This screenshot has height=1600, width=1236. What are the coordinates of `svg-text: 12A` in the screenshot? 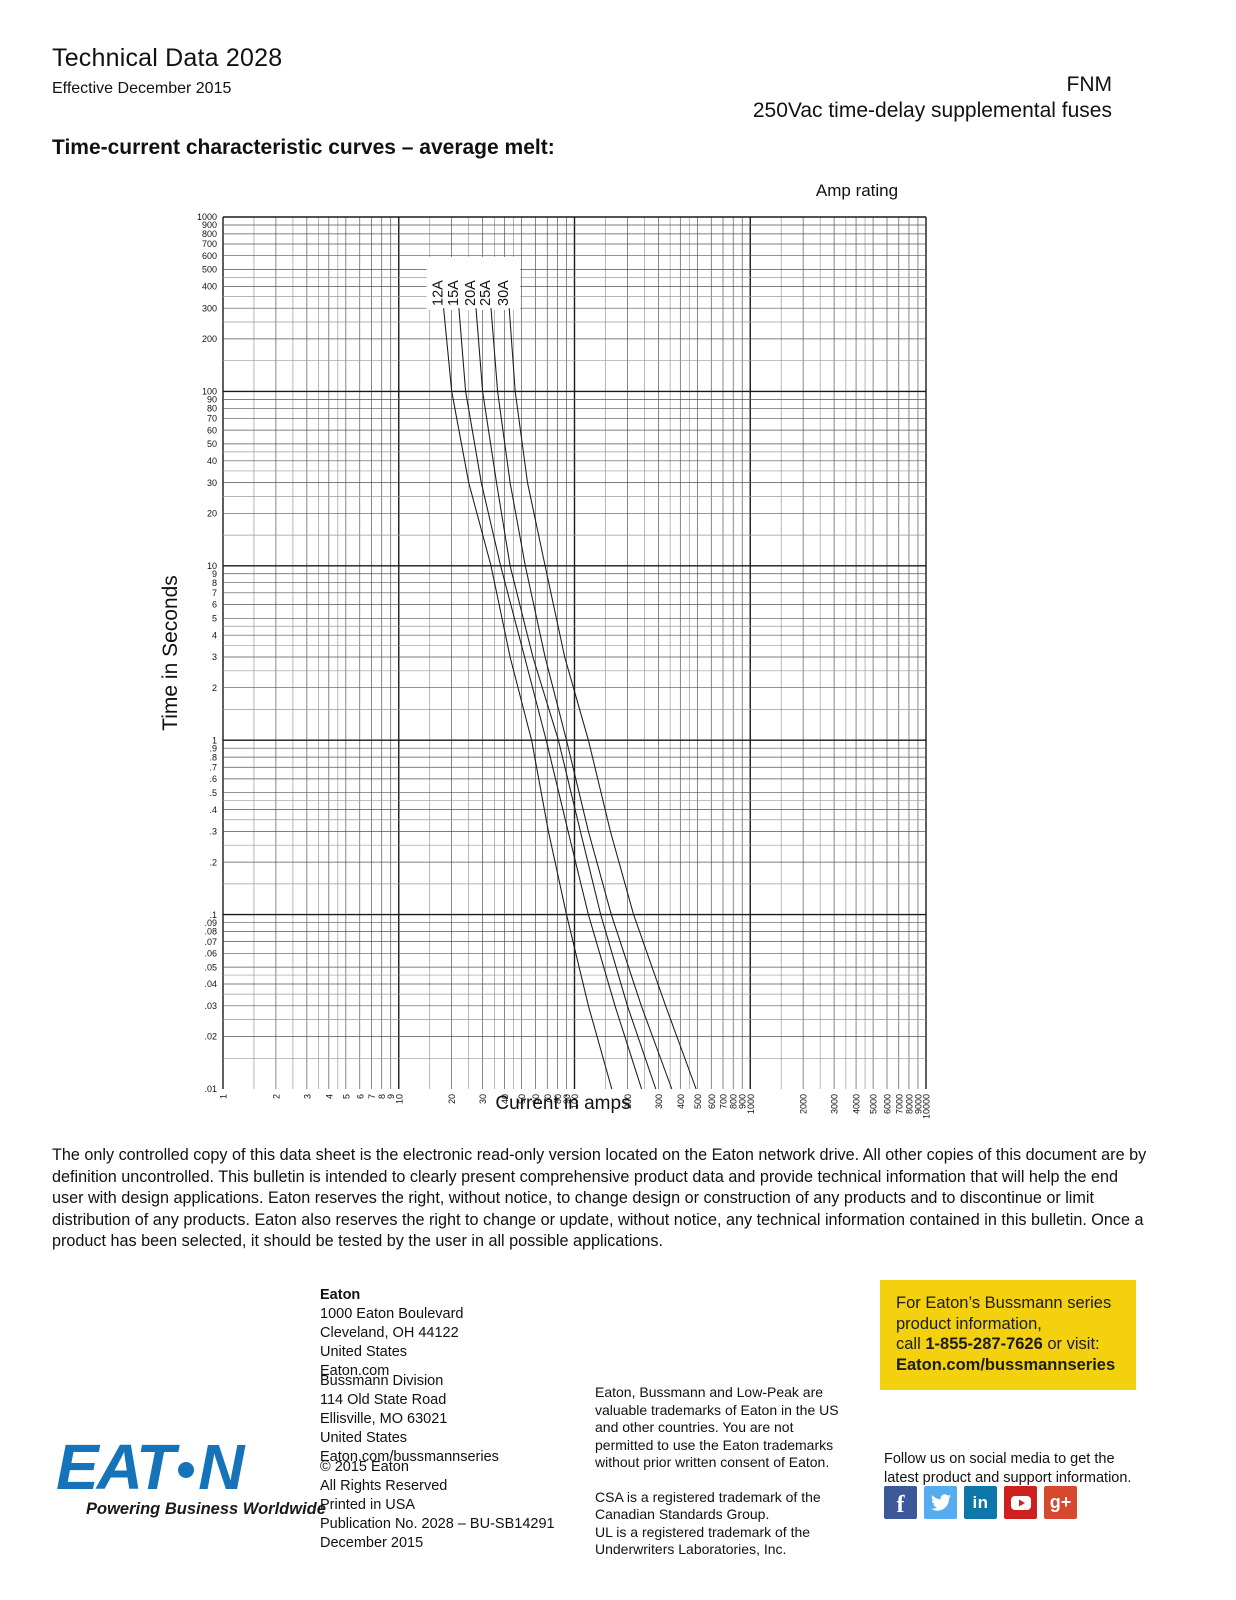 It's located at (439, 293).